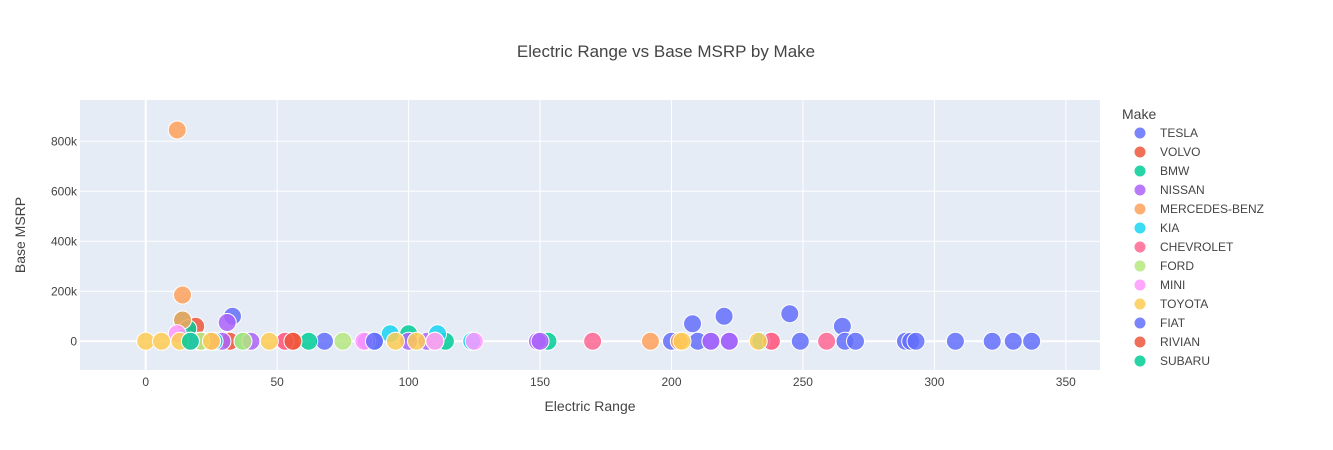 The width and height of the screenshot is (1333, 450). I want to click on x-tick-label: 250, so click(803, 382).